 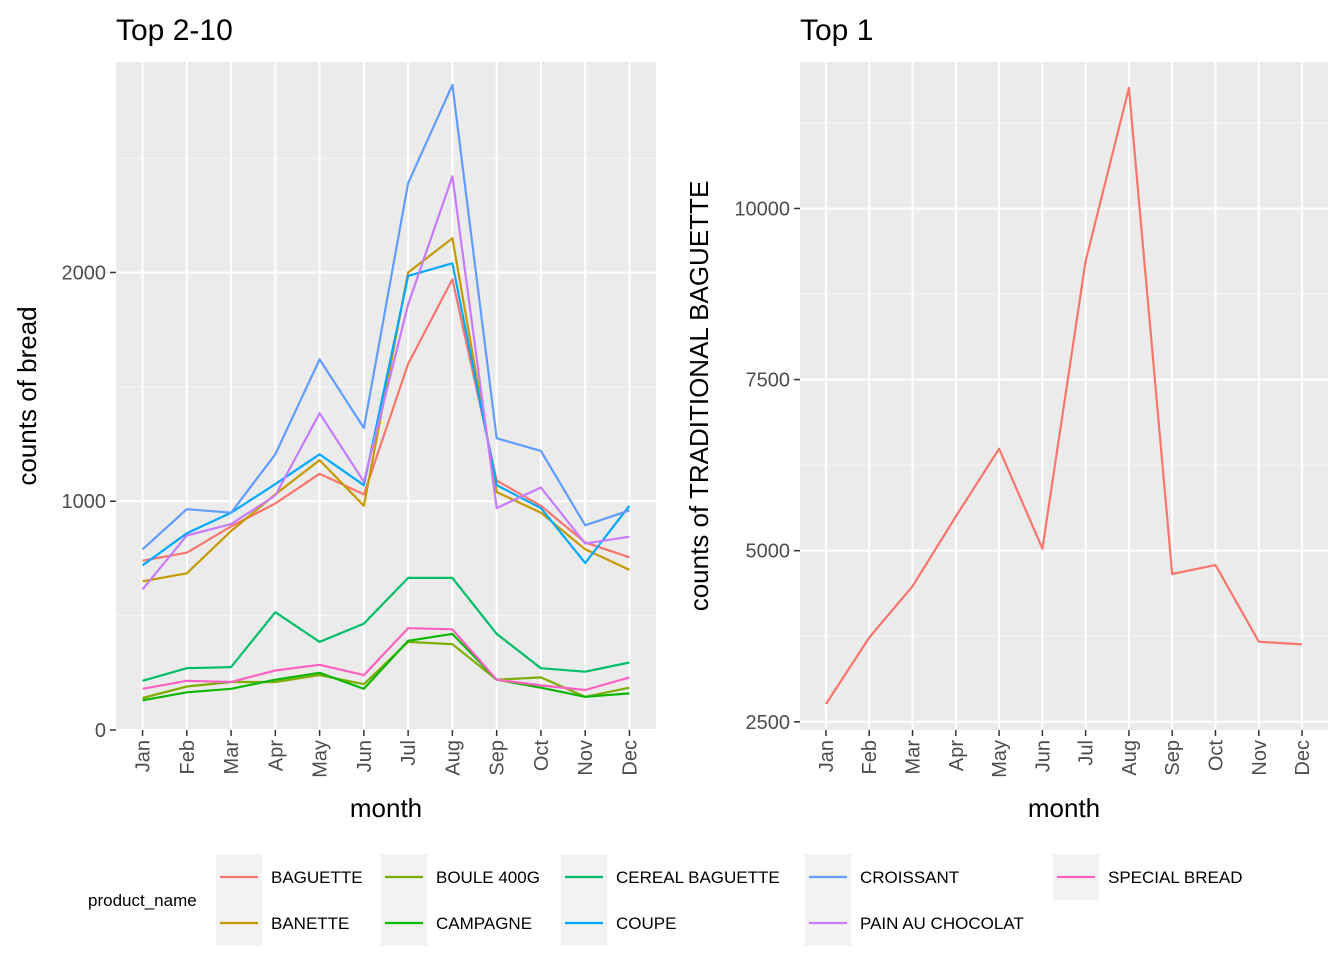 What do you see at coordinates (142, 900) in the screenshot?
I see `legend-title: product_name` at bounding box center [142, 900].